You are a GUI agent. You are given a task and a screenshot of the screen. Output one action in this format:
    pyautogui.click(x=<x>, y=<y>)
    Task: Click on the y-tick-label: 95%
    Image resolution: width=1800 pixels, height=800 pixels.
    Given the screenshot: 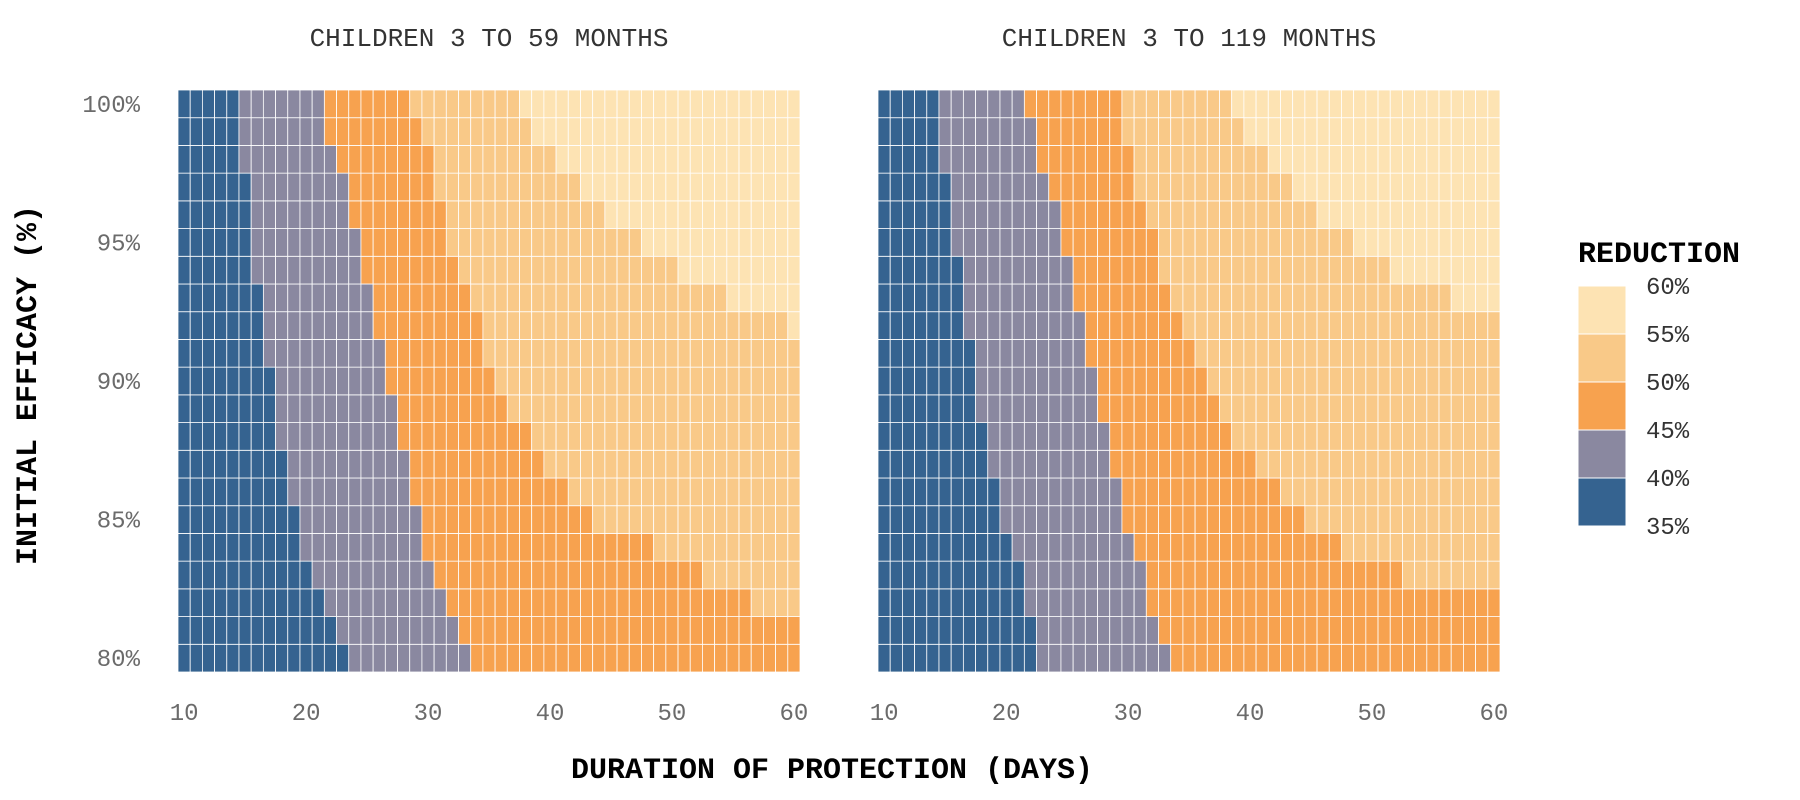 What is the action you would take?
    pyautogui.click(x=119, y=244)
    